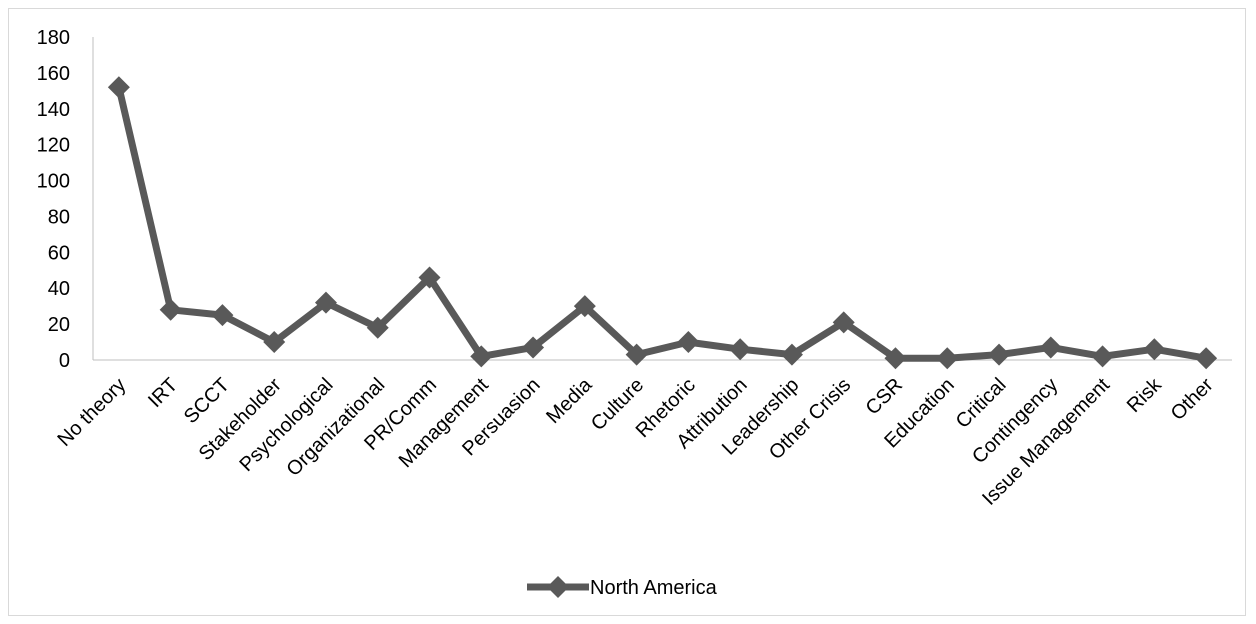 This screenshot has width=1256, height=624. Describe the element at coordinates (59, 253) in the screenshot. I see `y-tick-label: 60` at that location.